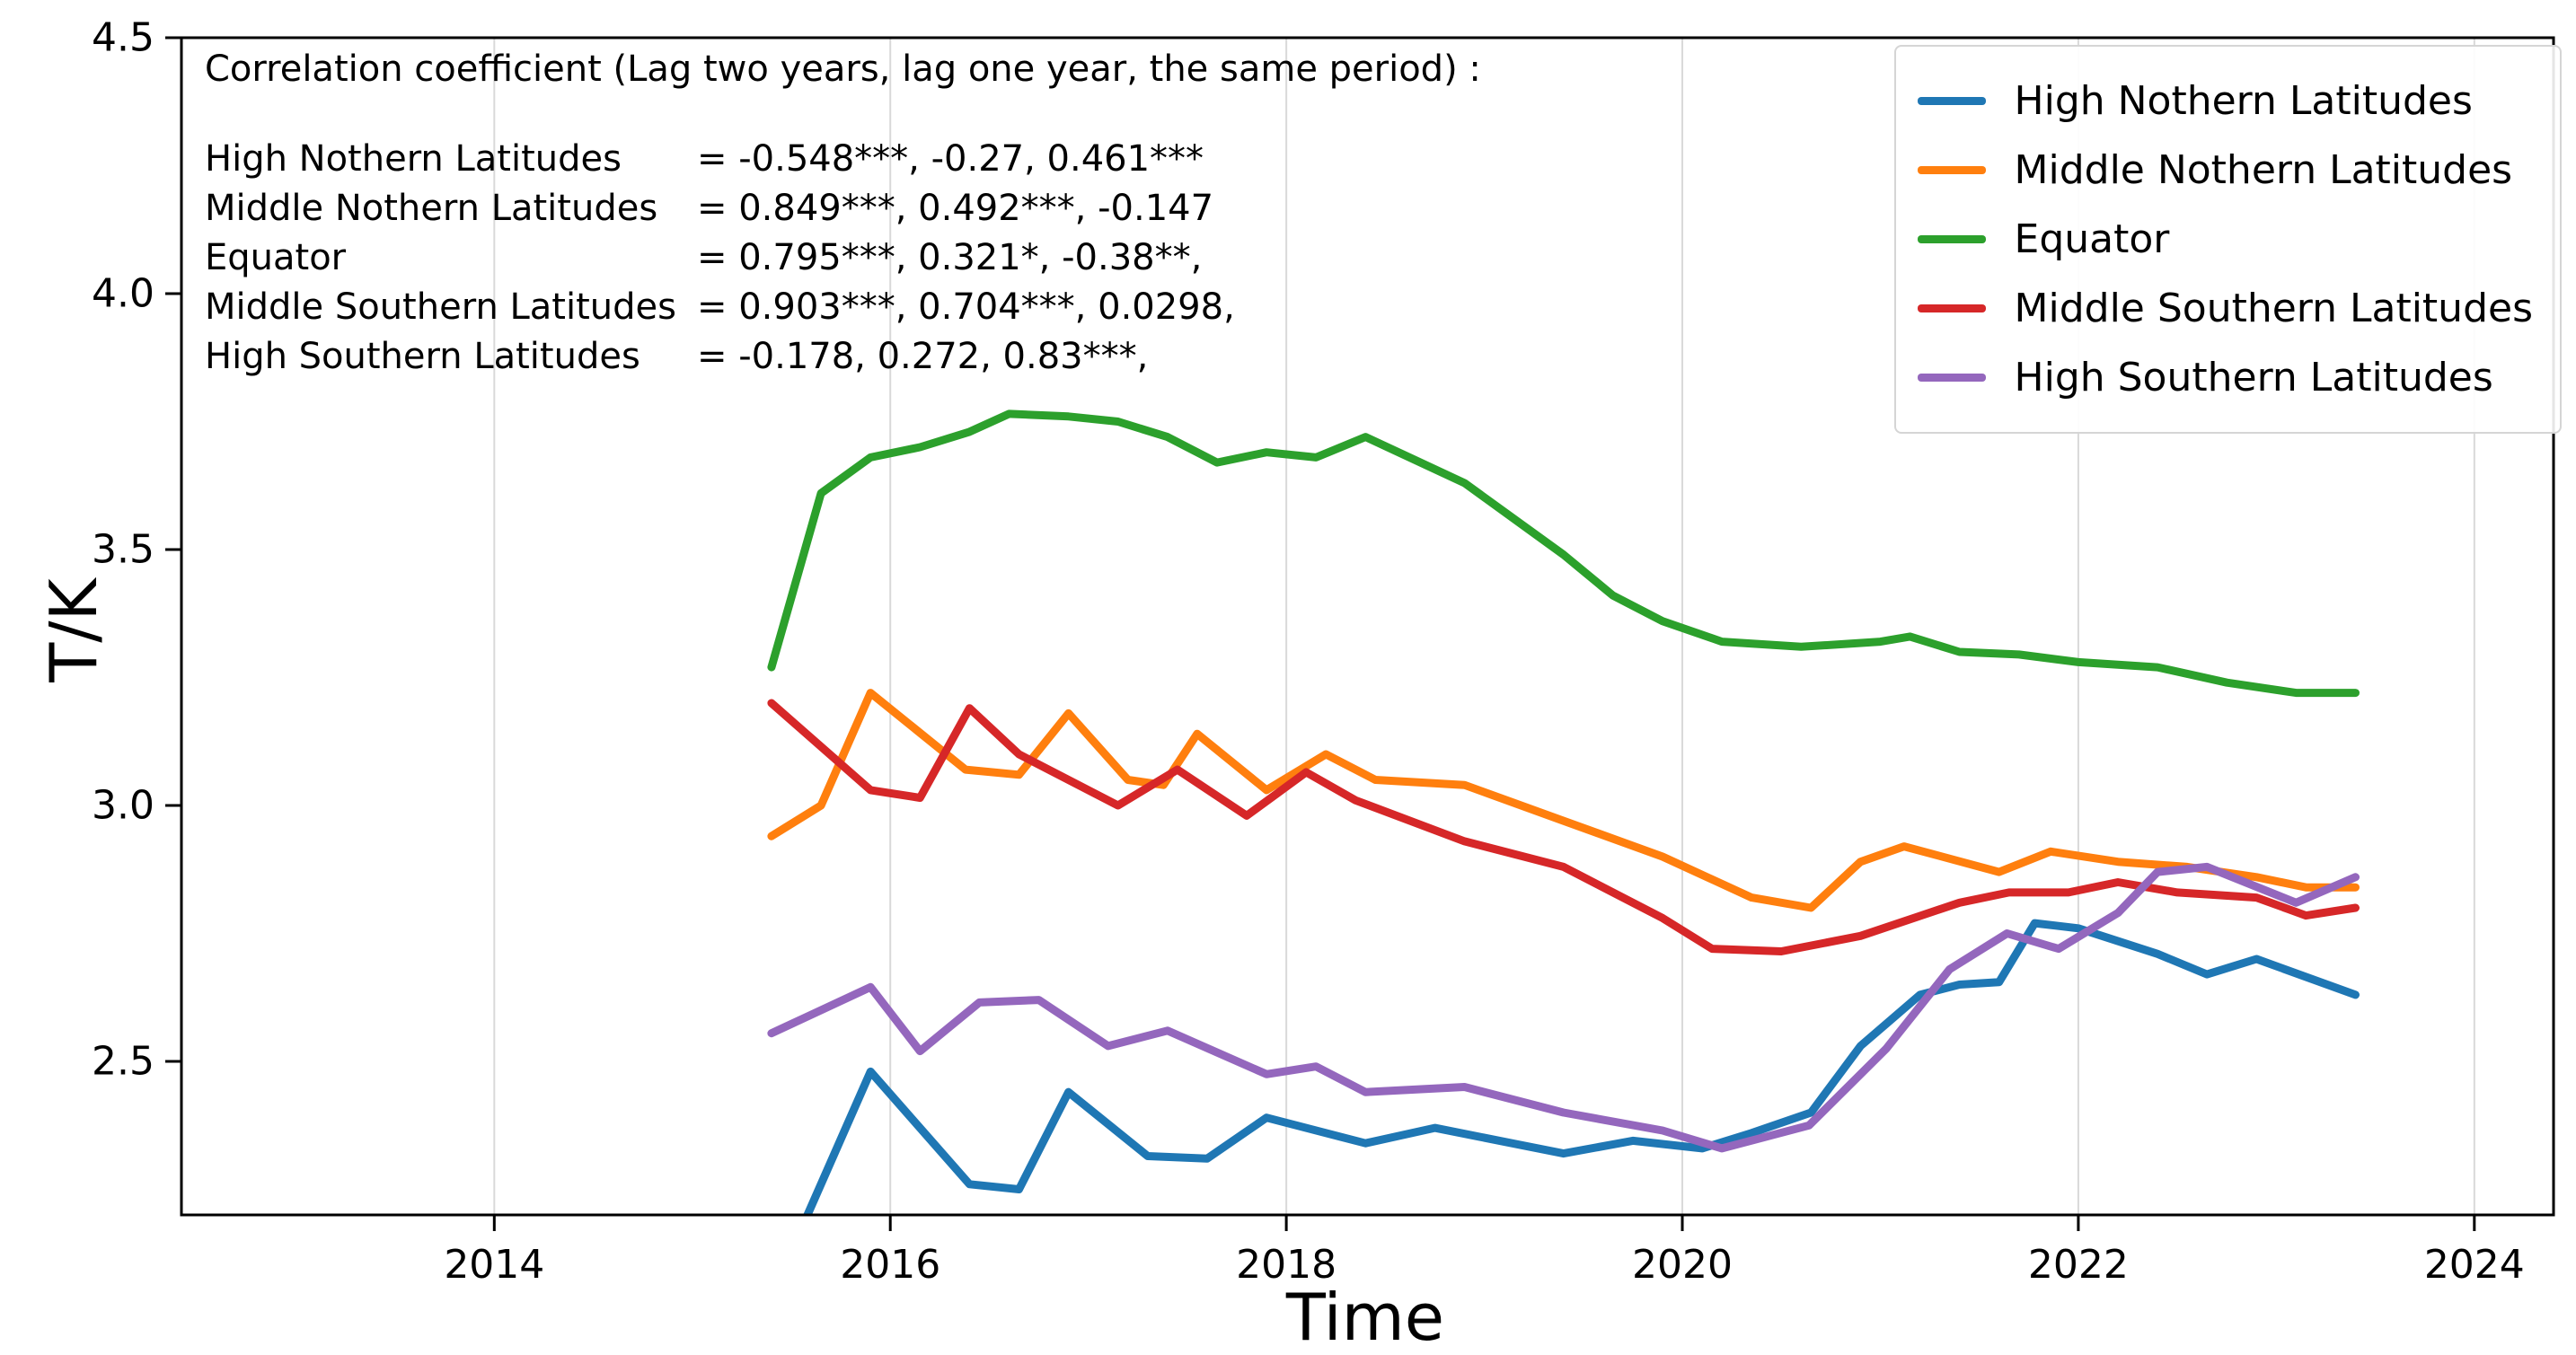 The height and width of the screenshot is (1355, 2576). What do you see at coordinates (1682, 1265) in the screenshot?
I see `x-tick-label-2020: 2020` at bounding box center [1682, 1265].